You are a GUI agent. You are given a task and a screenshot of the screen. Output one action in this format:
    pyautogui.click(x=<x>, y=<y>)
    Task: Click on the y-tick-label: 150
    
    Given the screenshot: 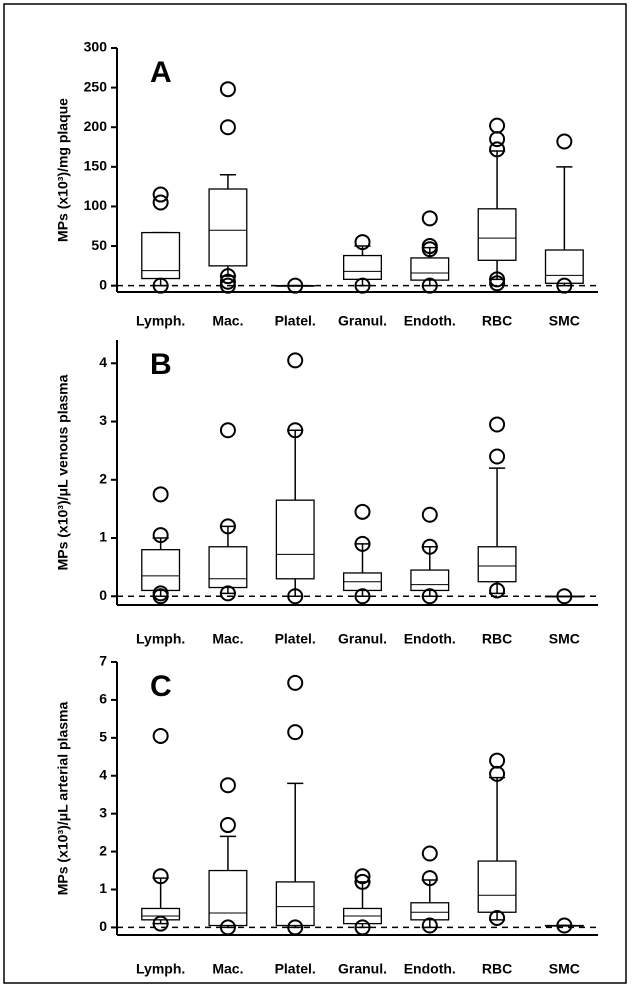 What is the action you would take?
    pyautogui.click(x=96, y=166)
    